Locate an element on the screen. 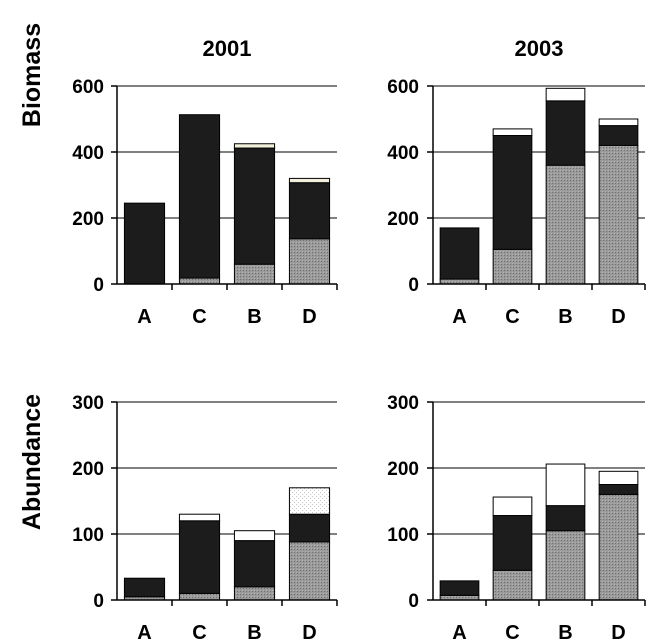  bar-segment-d-dotted is located at coordinates (309, 501).